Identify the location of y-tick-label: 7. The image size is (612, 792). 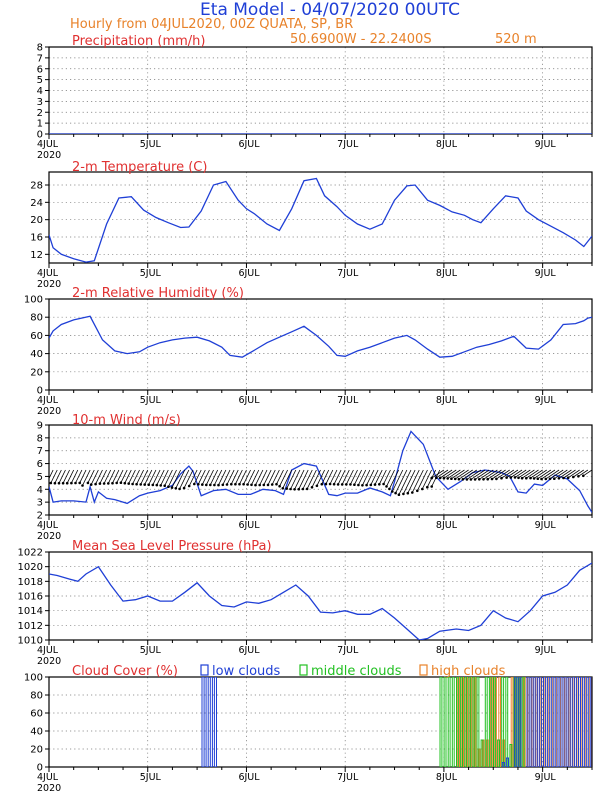
(40, 58).